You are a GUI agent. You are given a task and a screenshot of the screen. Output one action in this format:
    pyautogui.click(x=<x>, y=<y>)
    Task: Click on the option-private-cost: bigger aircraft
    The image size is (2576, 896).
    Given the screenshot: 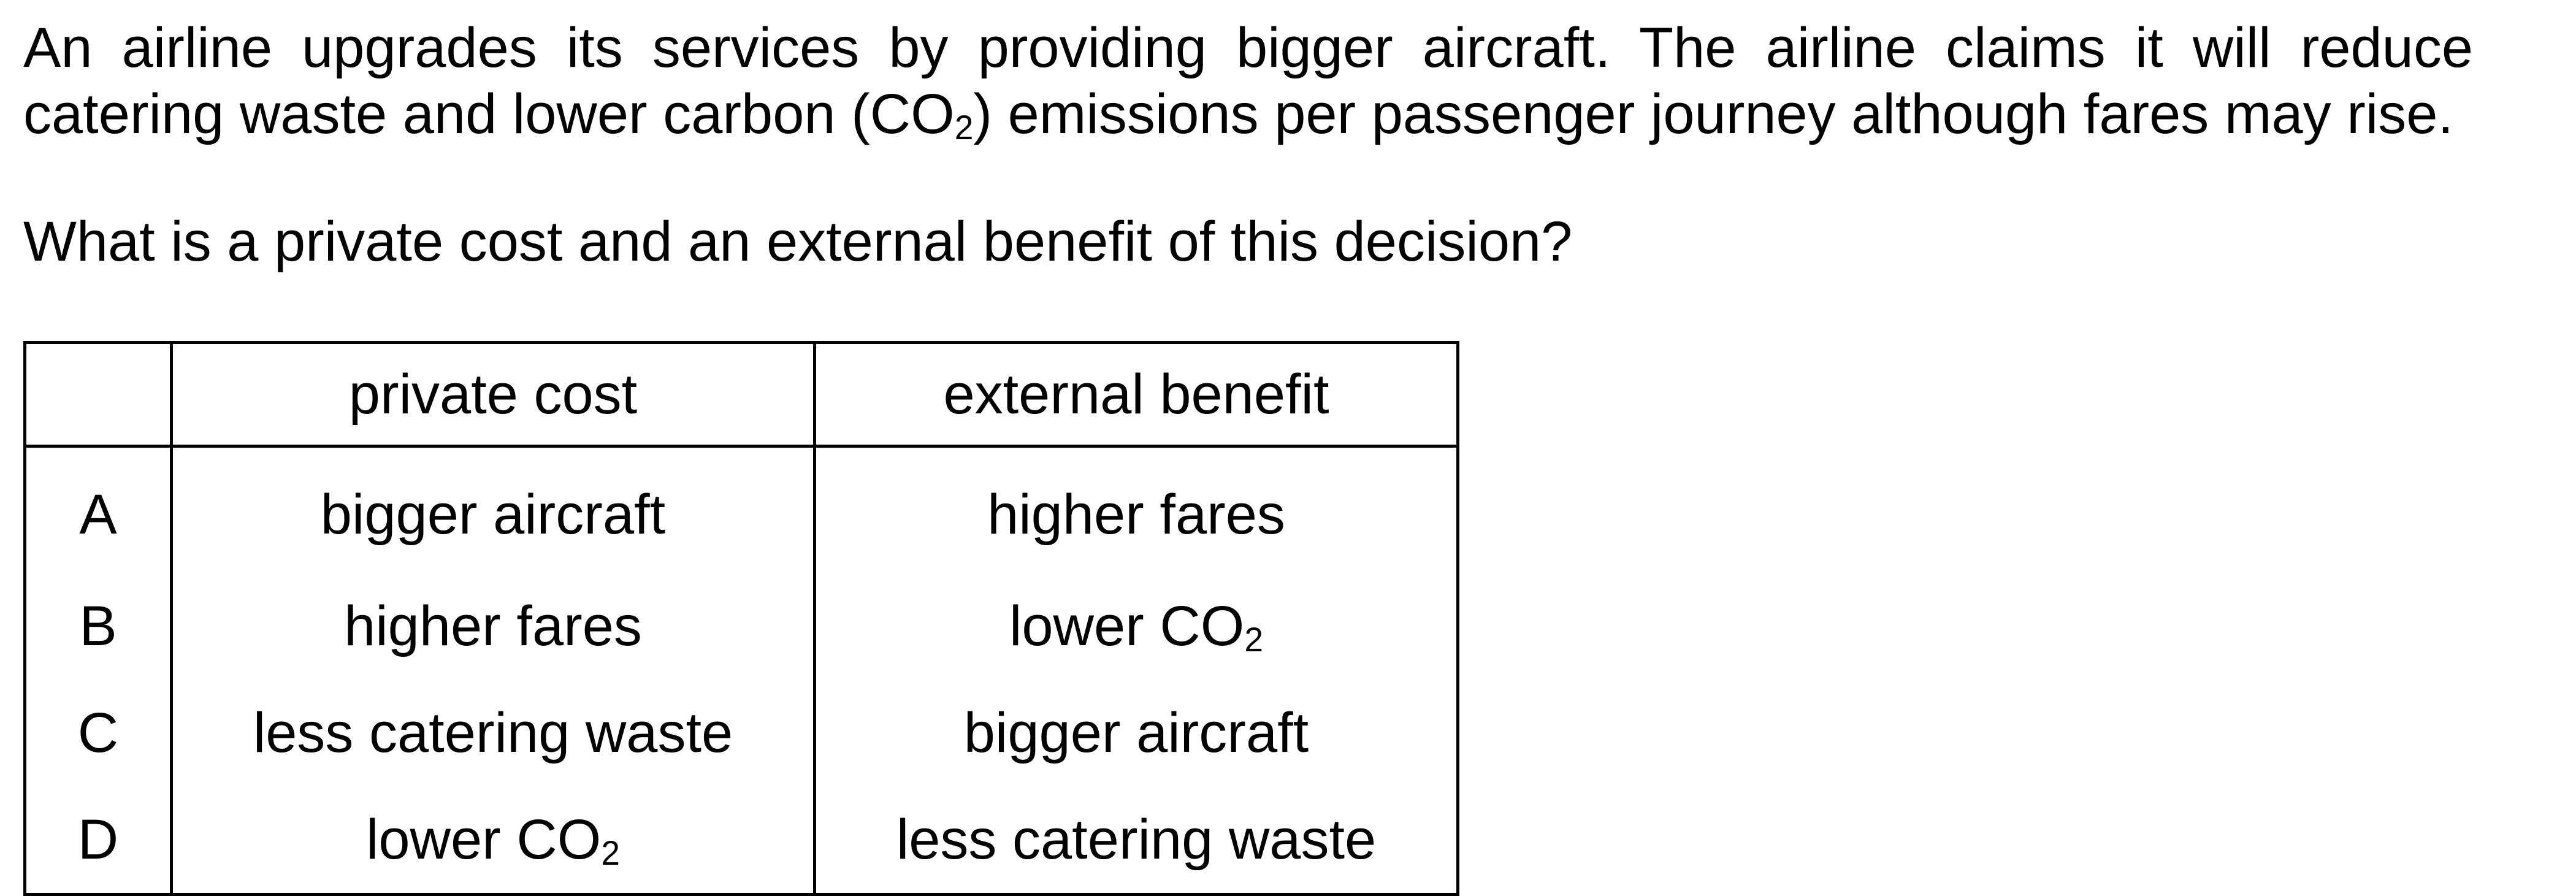 What is the action you would take?
    pyautogui.click(x=493, y=509)
    